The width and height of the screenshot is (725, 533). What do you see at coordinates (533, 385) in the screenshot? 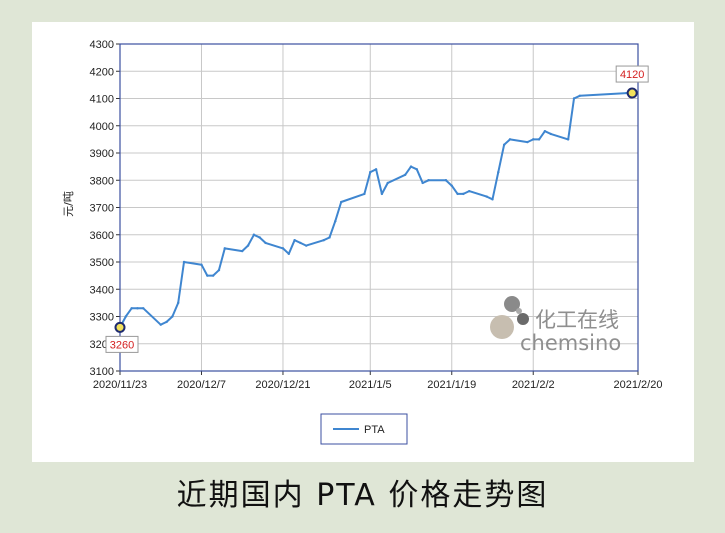
I see `x-tick-label: 2021/2/2` at bounding box center [533, 385].